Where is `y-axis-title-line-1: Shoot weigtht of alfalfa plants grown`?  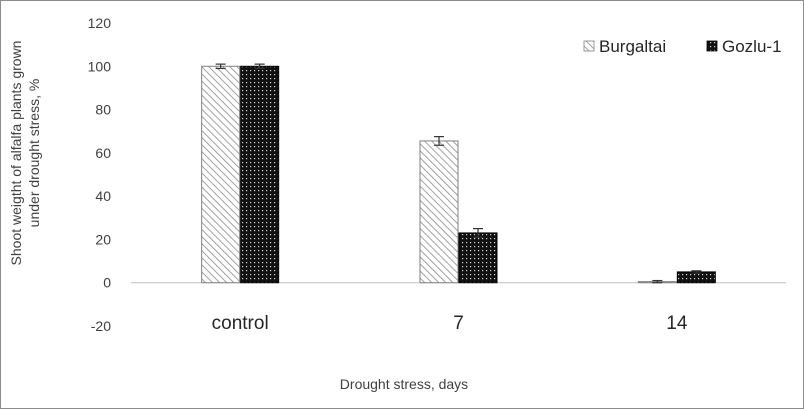 y-axis-title-line-1: Shoot weigtht of alfalfa plants grown is located at coordinates (16, 153).